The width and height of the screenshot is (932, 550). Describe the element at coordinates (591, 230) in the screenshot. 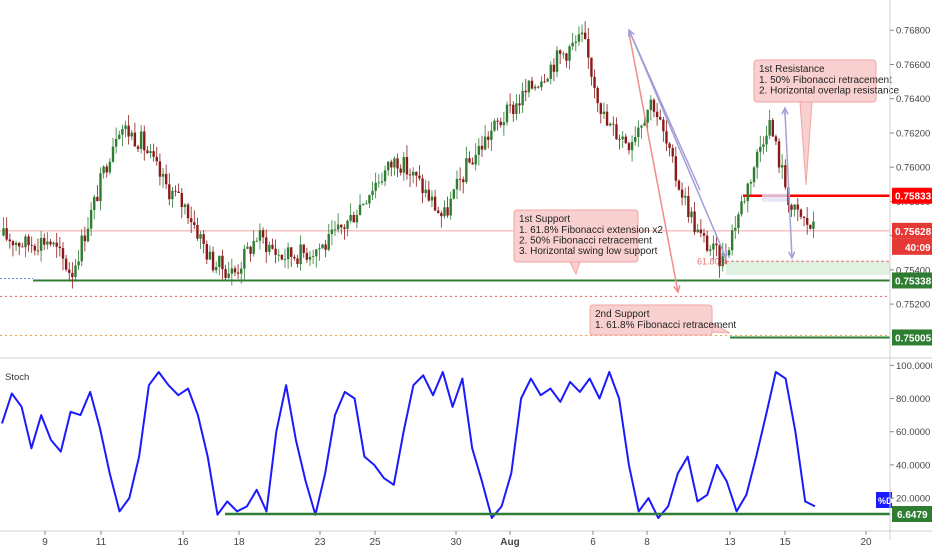

I see `callout-support-1-line: 1. 61.8% Fibonacci extension x2` at that location.